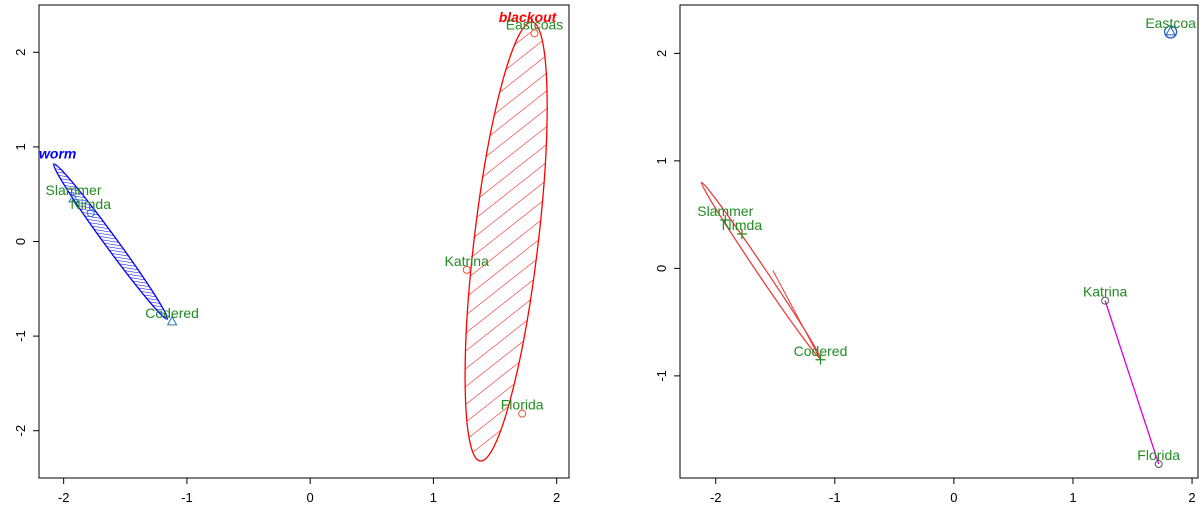  What do you see at coordinates (796, 315) in the screenshot?
I see `group-axis-line` at bounding box center [796, 315].